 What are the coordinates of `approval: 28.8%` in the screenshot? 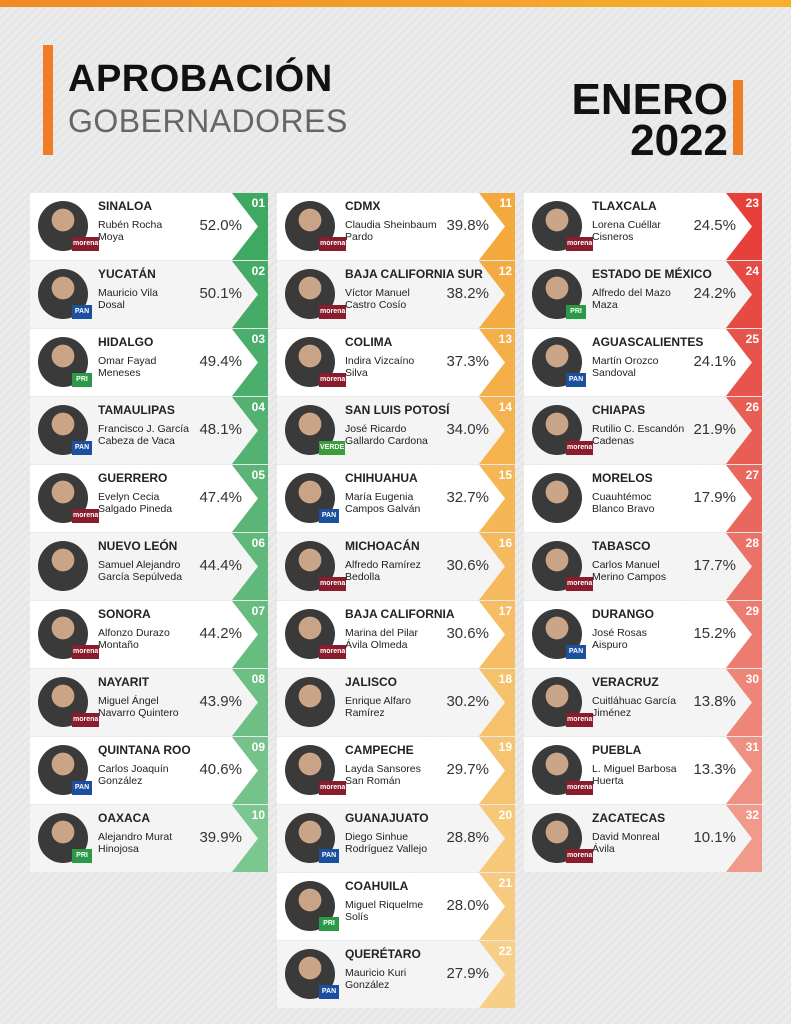 It's located at (467, 837).